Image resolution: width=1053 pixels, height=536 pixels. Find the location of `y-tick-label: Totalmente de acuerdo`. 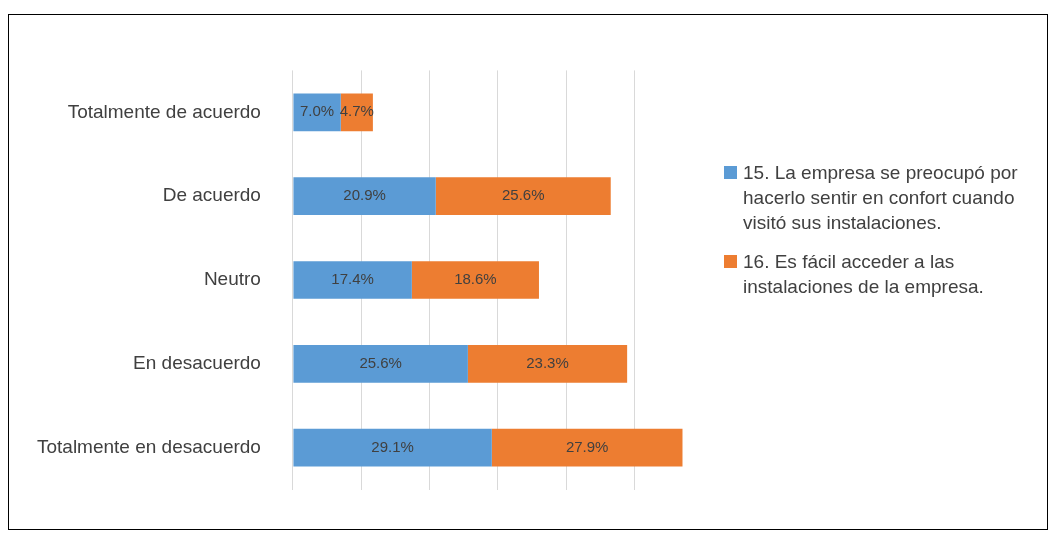

y-tick-label: Totalmente de acuerdo is located at coordinates (164, 111).